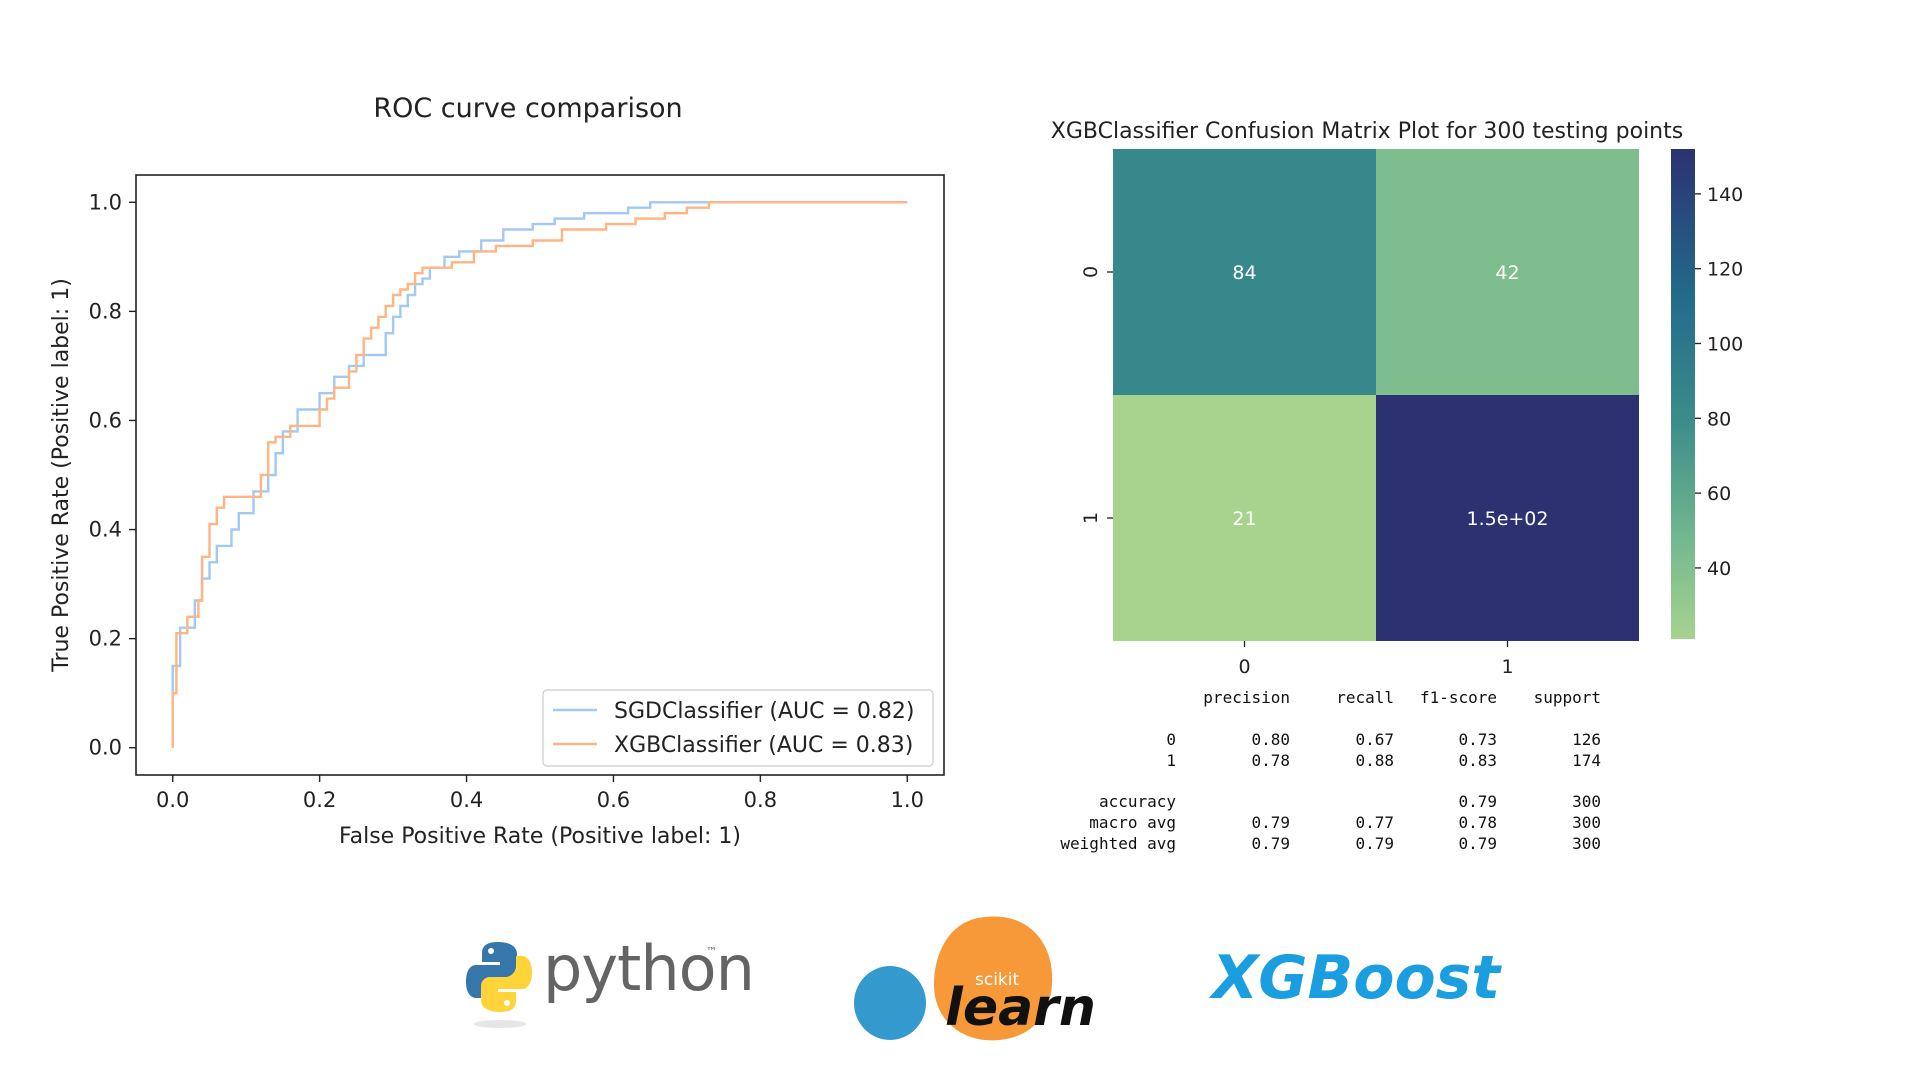  I want to click on cm-cell-label: 1.5e+02, so click(1507, 519).